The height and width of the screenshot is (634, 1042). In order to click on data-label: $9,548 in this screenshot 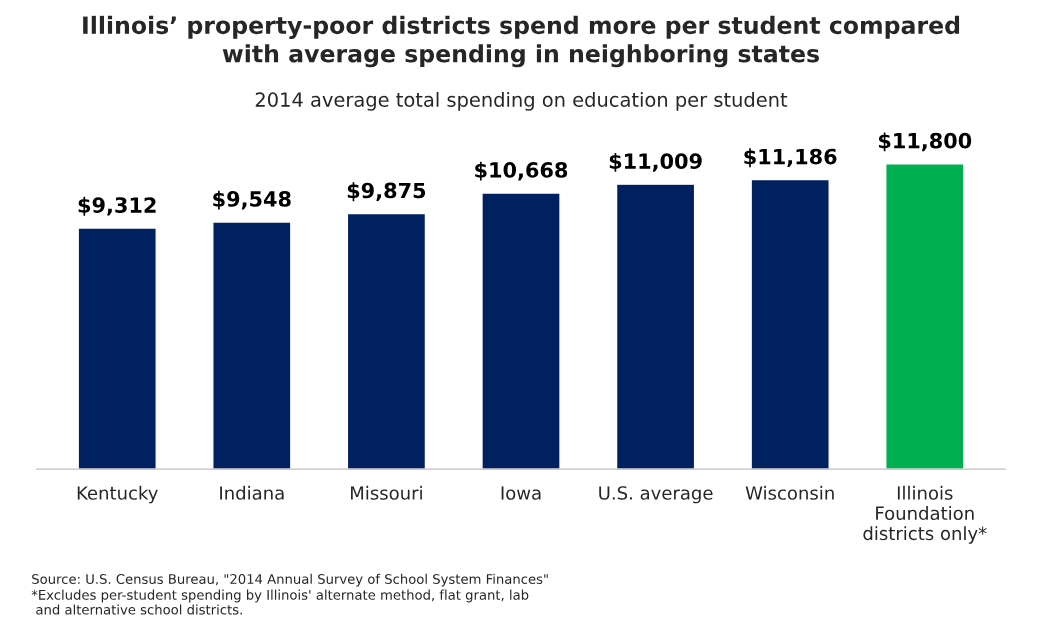, I will do `click(252, 200)`.